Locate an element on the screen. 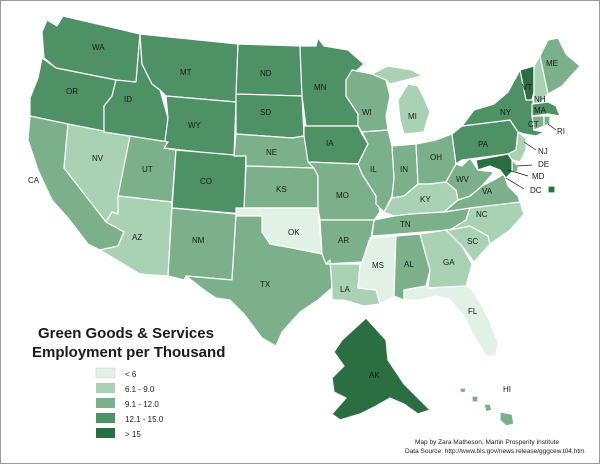  state-NJ is located at coordinates (517, 147).